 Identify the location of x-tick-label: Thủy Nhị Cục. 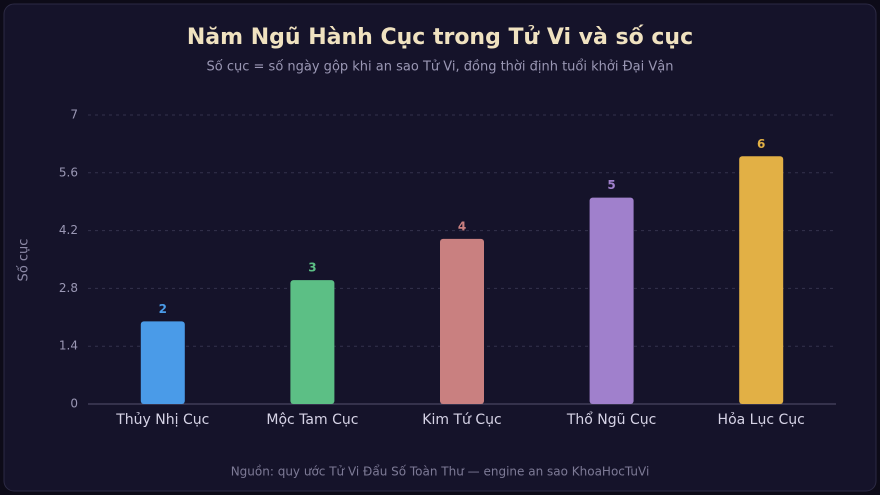
(162, 420).